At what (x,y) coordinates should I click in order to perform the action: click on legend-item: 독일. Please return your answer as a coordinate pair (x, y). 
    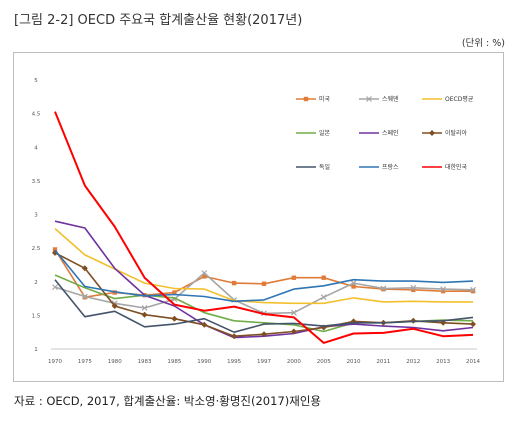
    Looking at the image, I should click on (313, 167).